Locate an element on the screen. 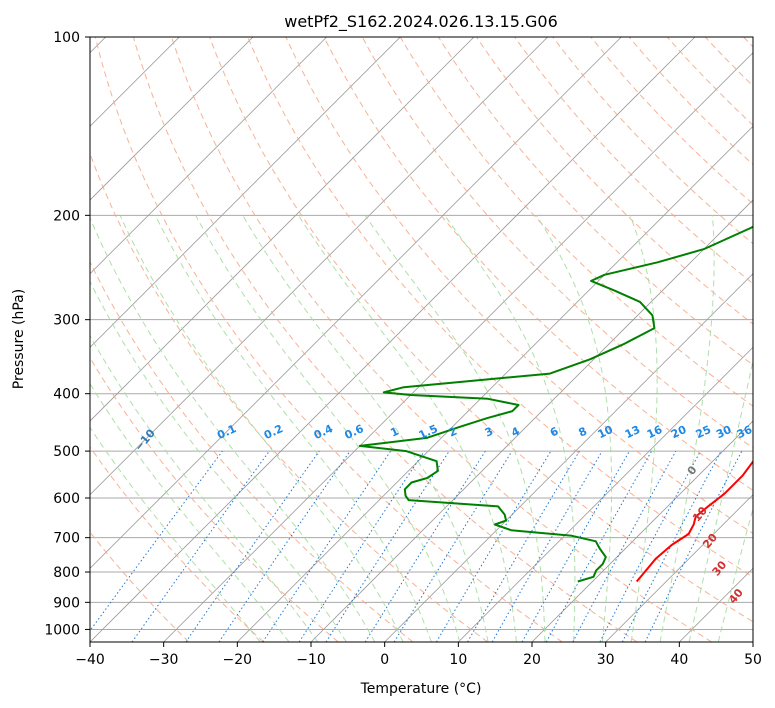 The image size is (775, 708). mixing-ratio-label: 0.2 is located at coordinates (273, 432).